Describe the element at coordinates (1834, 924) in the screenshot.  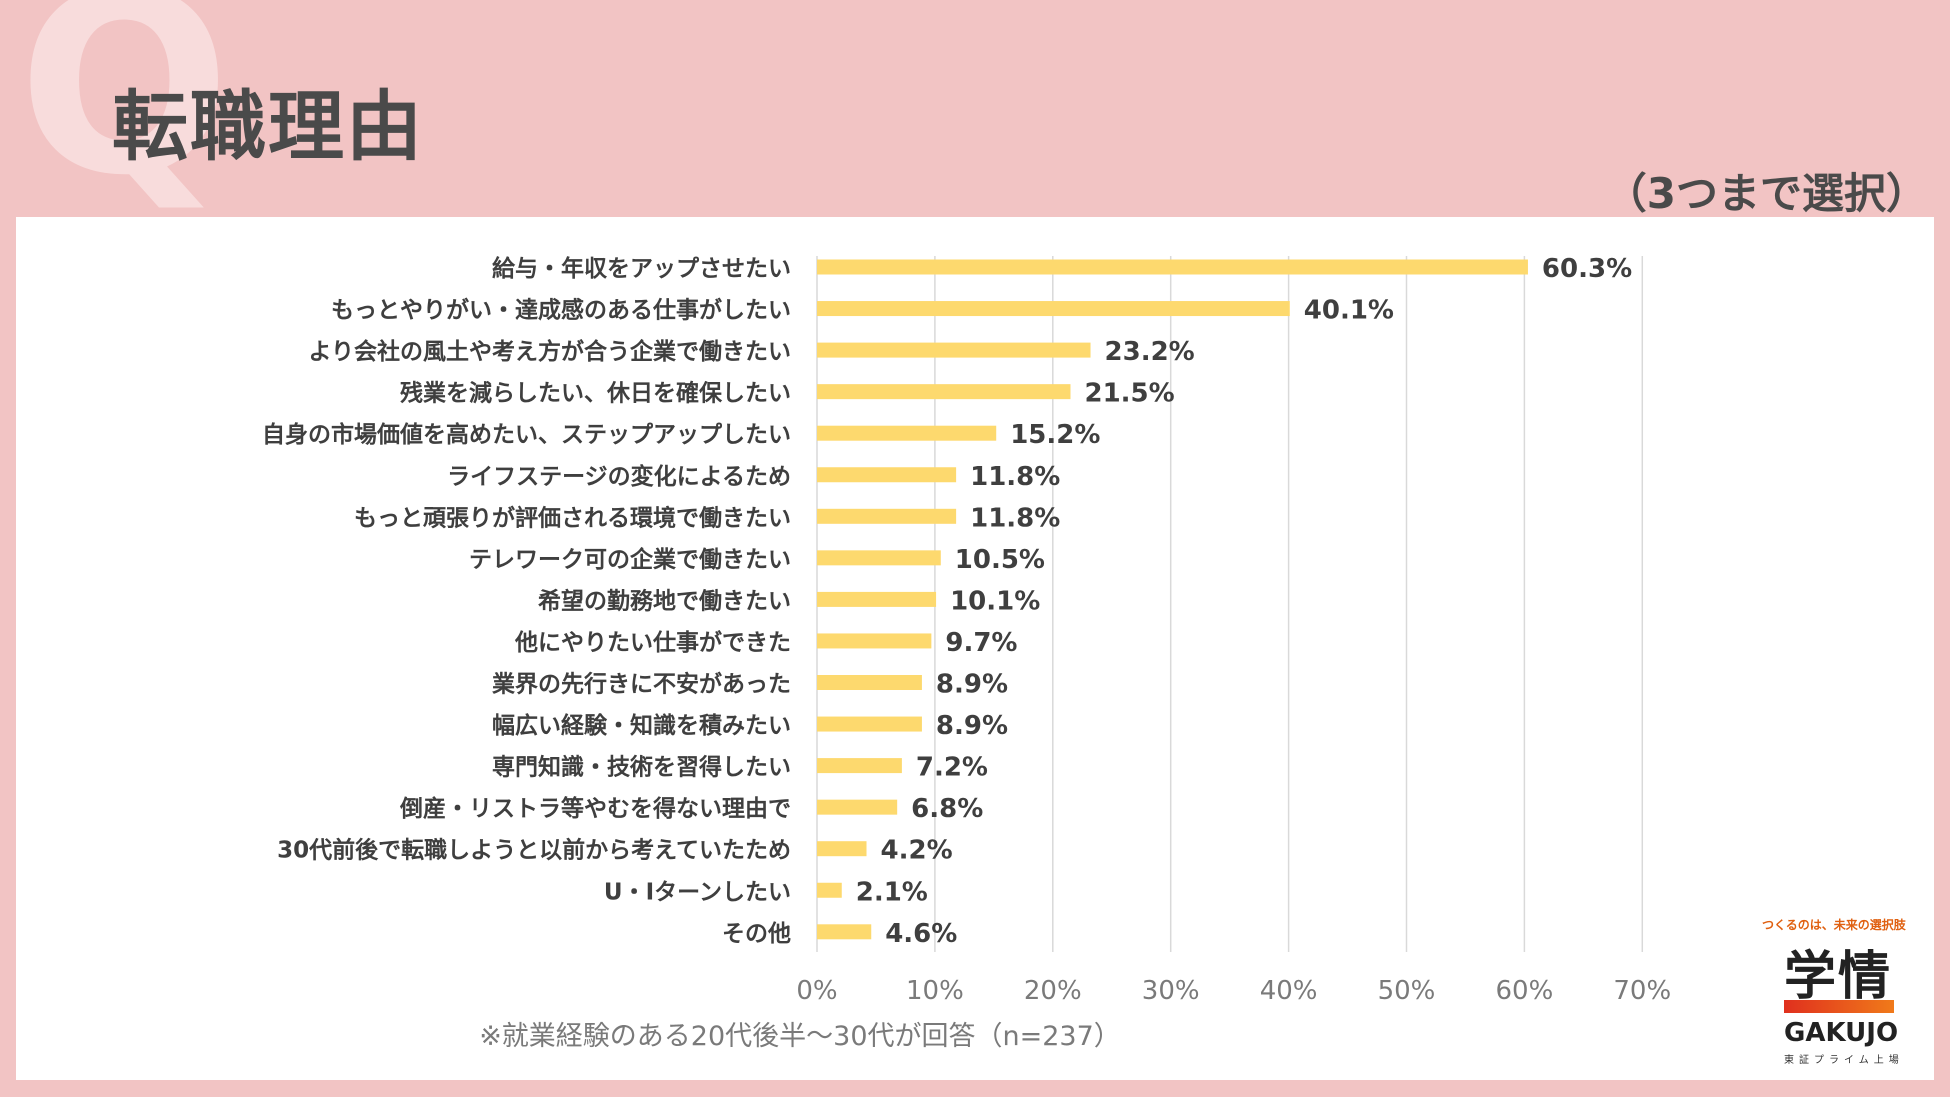
I see `logo-tagline: つくるのは、未来の選択肢` at that location.